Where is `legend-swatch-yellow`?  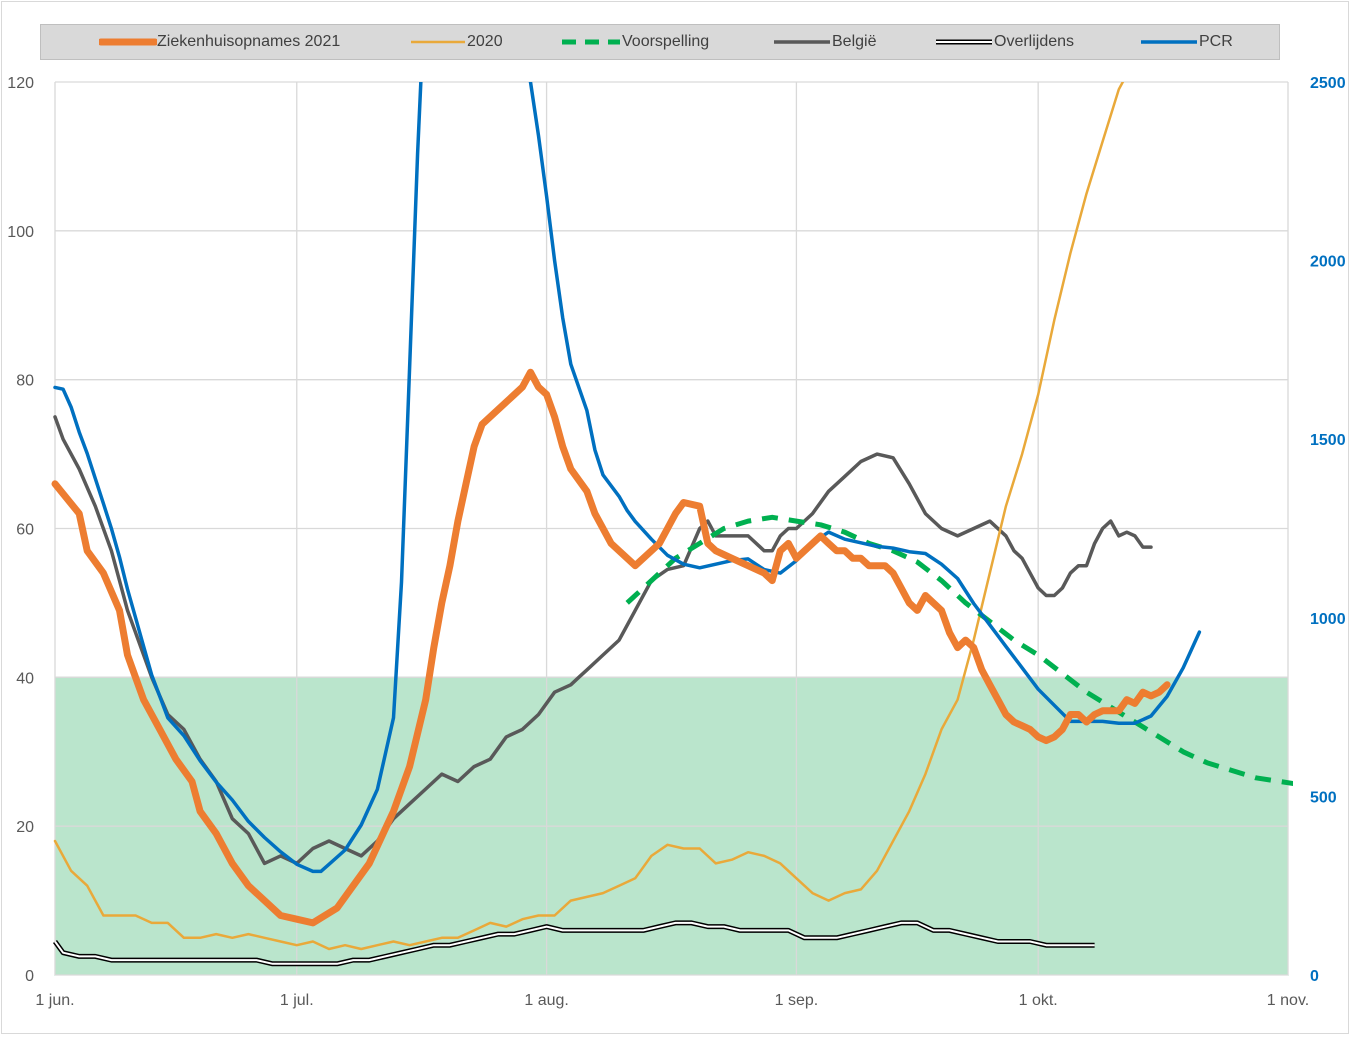 legend-swatch-yellow is located at coordinates (438, 41).